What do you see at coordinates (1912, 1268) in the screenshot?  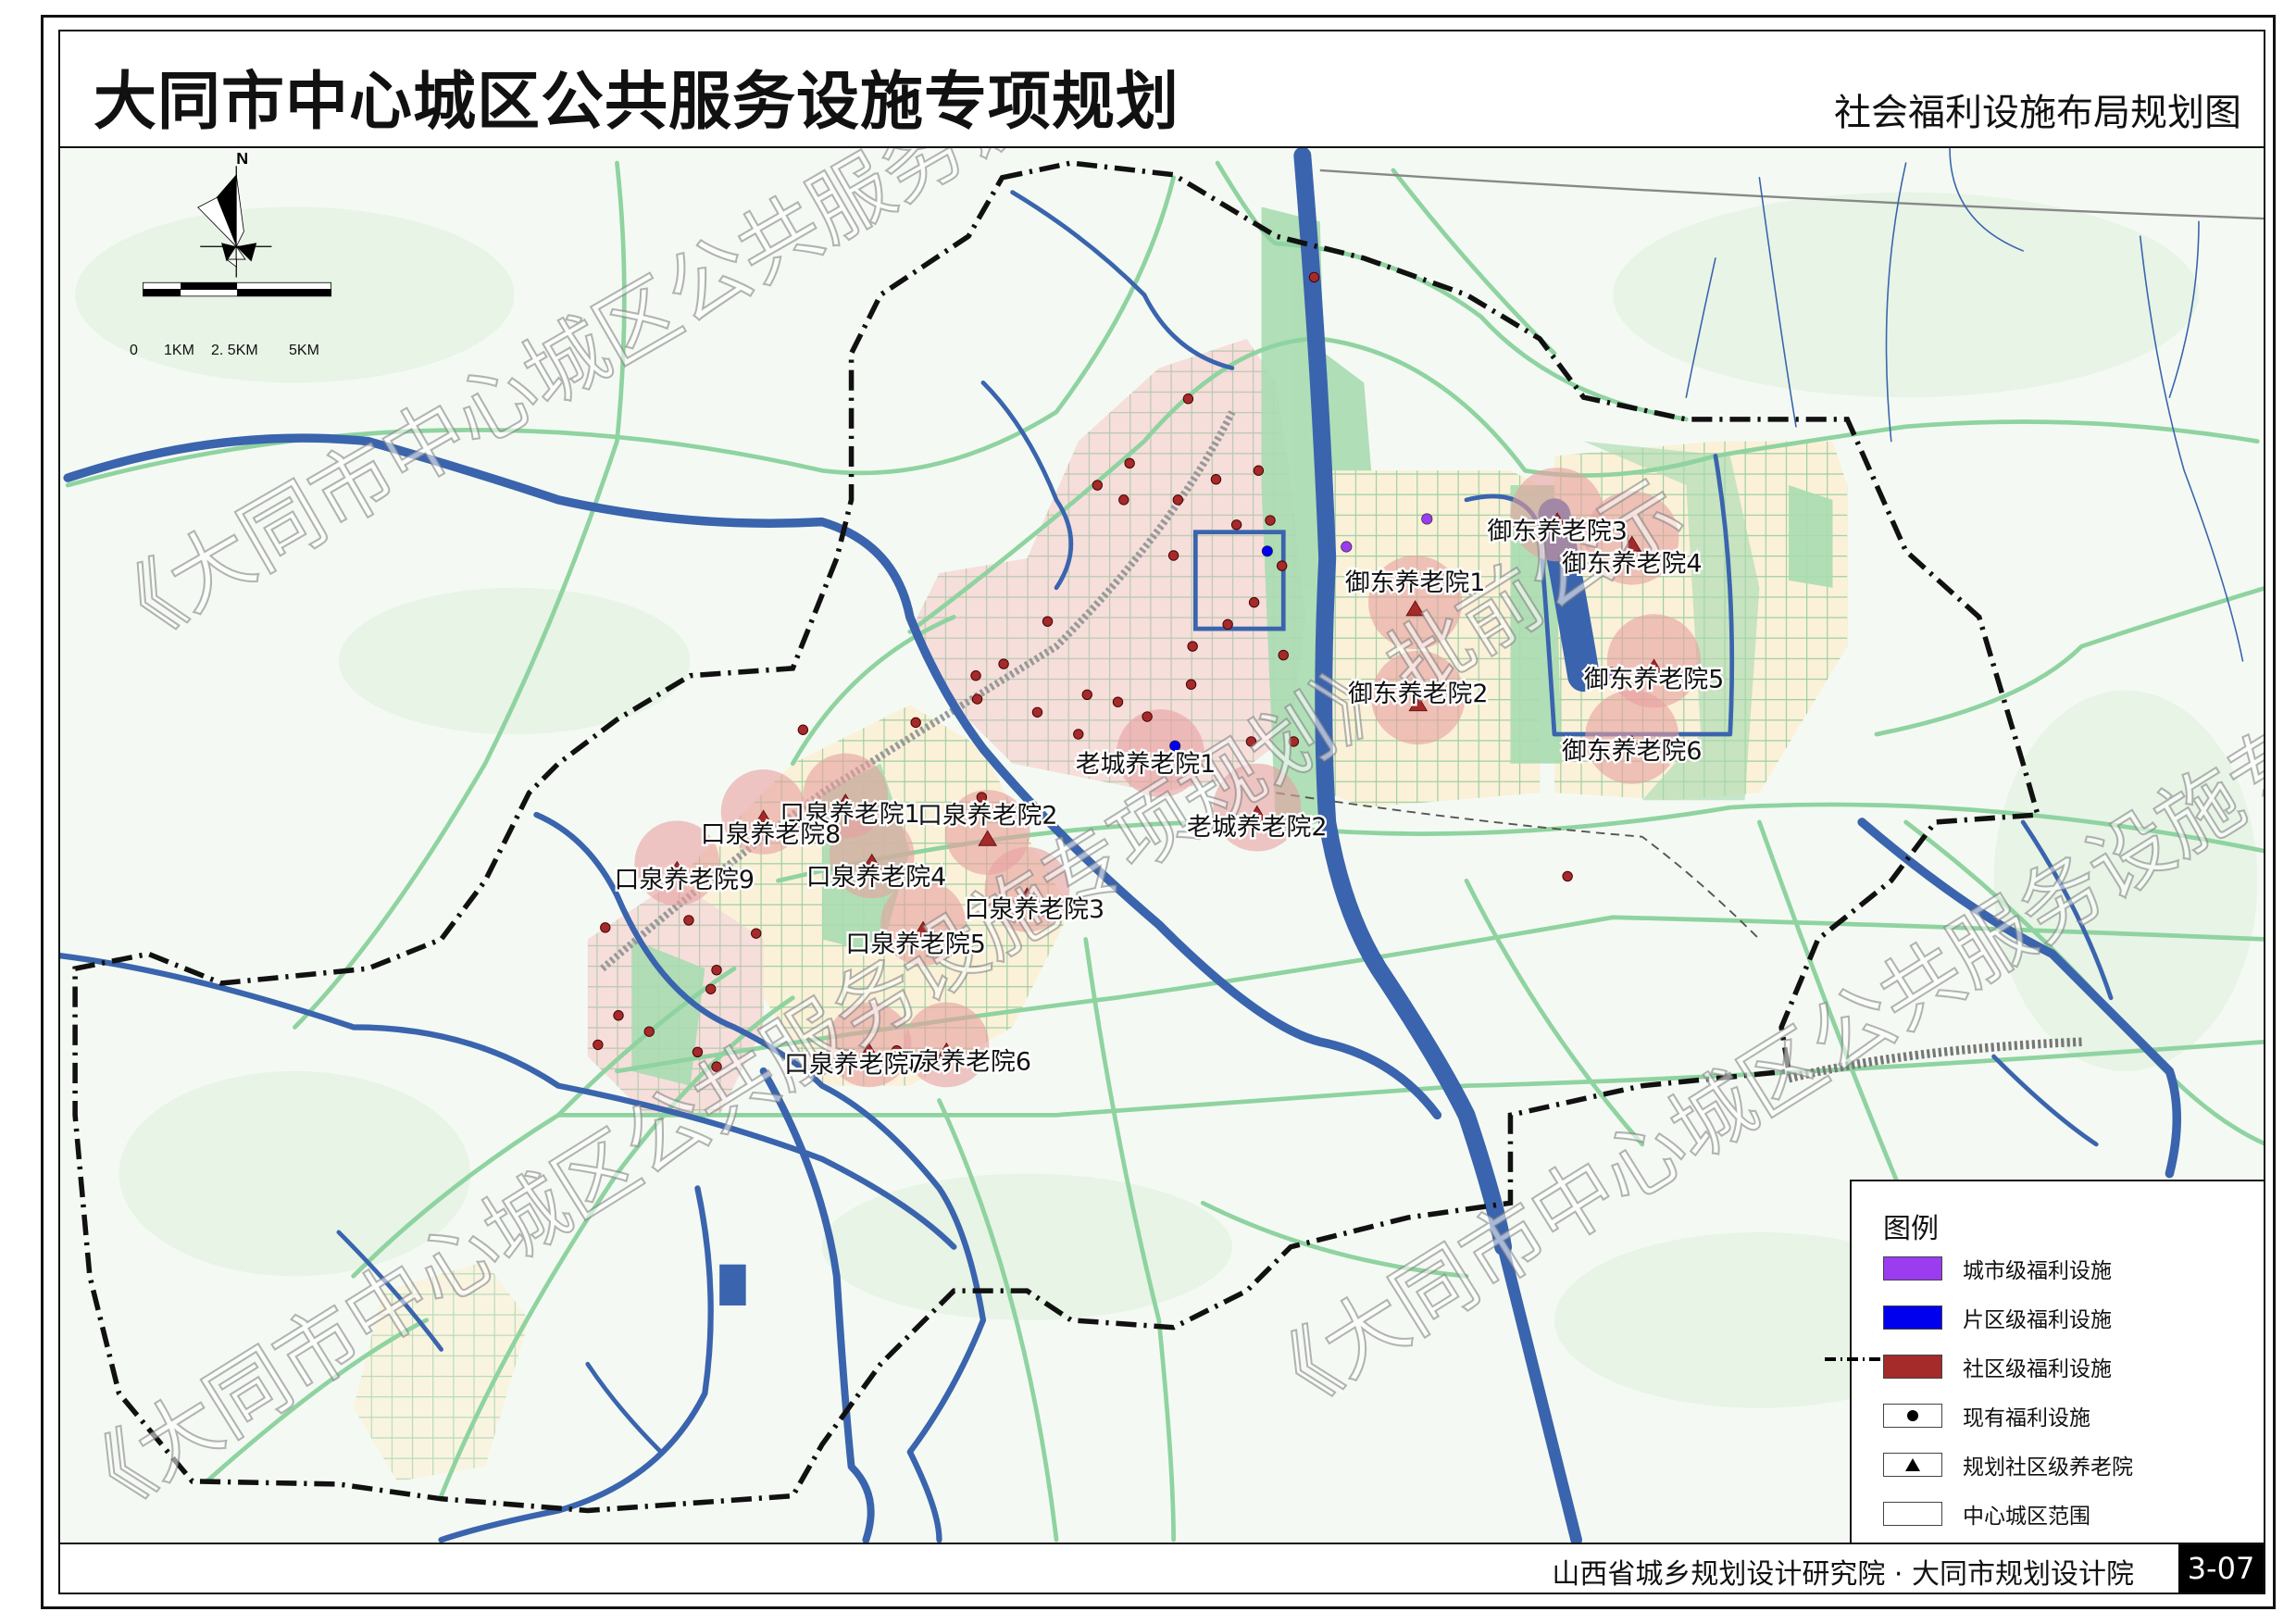 I see `purple-swatch-icon` at bounding box center [1912, 1268].